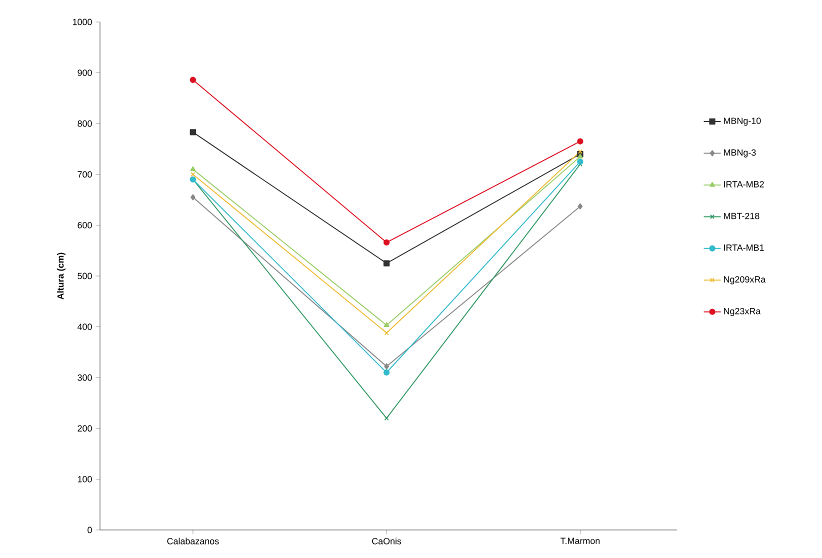  What do you see at coordinates (85, 225) in the screenshot?
I see `y-tick-label: 600` at bounding box center [85, 225].